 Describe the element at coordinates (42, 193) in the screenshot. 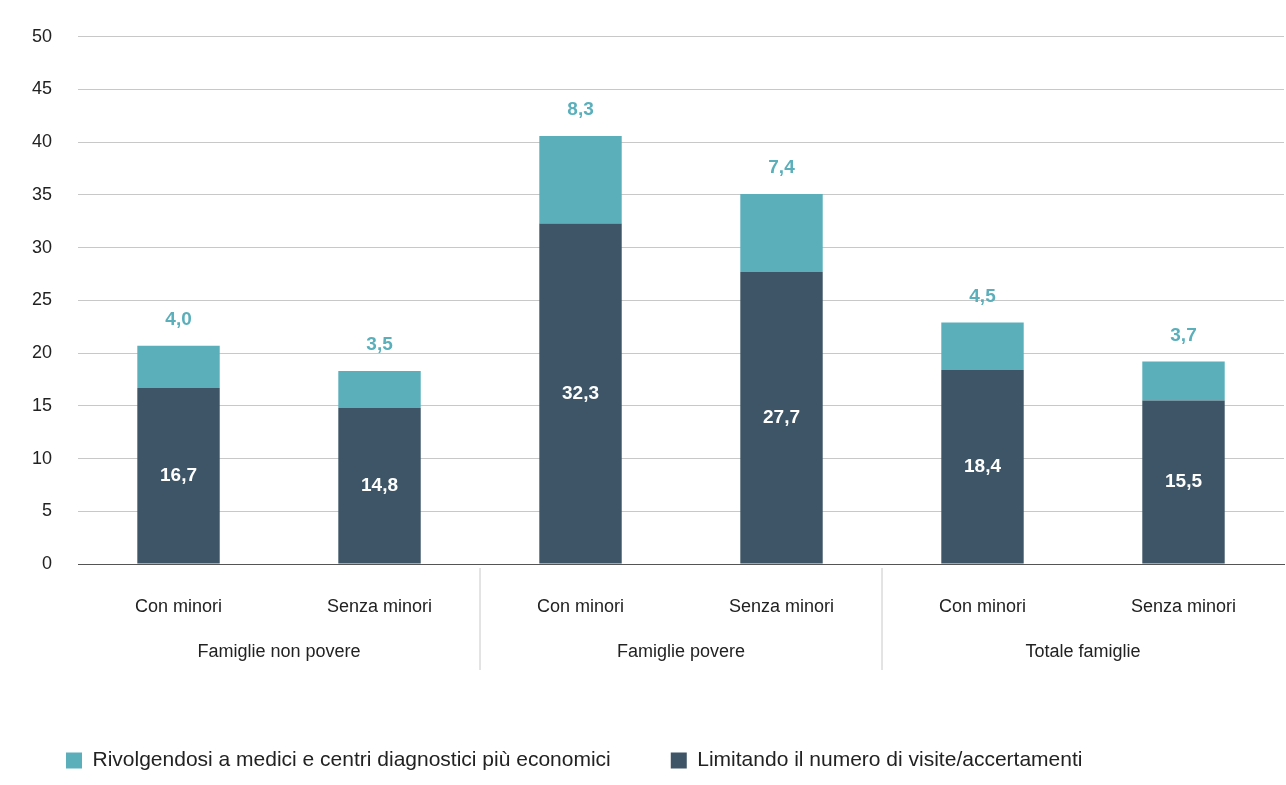

I see `y-tick-label: 35` at that location.